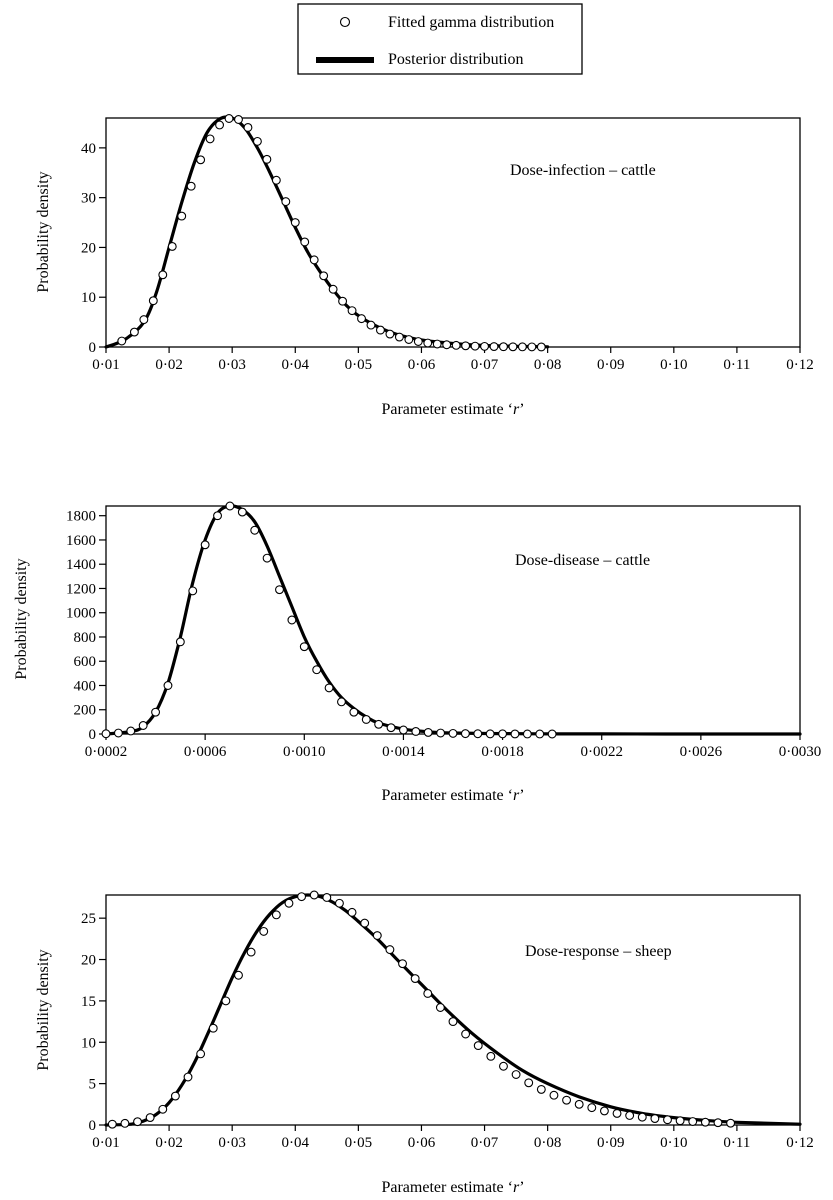 This screenshot has height=1200, width=833. What do you see at coordinates (93, 348) in the screenshot?
I see `y-tick-label-1-0: 0` at bounding box center [93, 348].